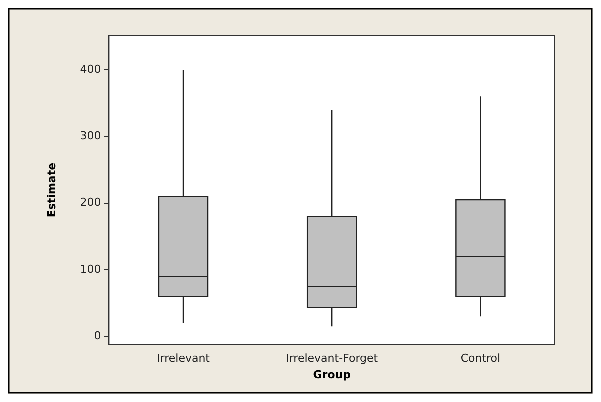 This screenshot has height=402, width=601. Describe the element at coordinates (480, 359) in the screenshot. I see `x-tick-label: Control` at that location.